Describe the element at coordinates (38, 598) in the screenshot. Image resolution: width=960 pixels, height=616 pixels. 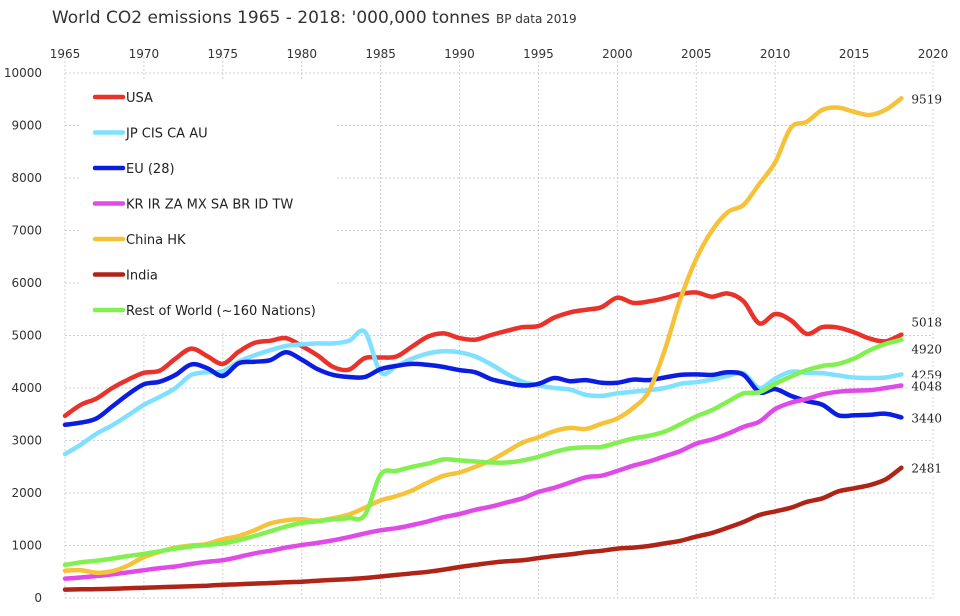
I see `y-tick-label: 0` at that location.